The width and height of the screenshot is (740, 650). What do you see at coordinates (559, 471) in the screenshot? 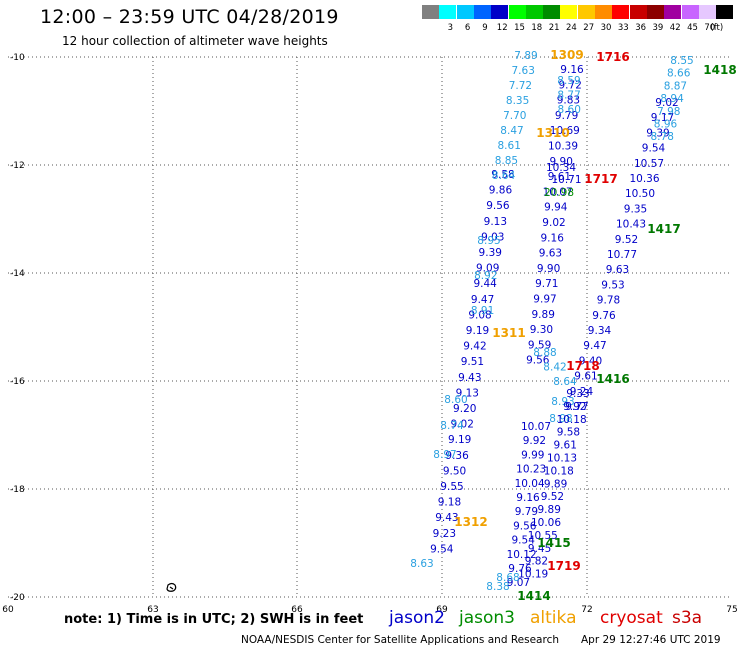
I see `wave-height-value: 10.18` at bounding box center [559, 471].